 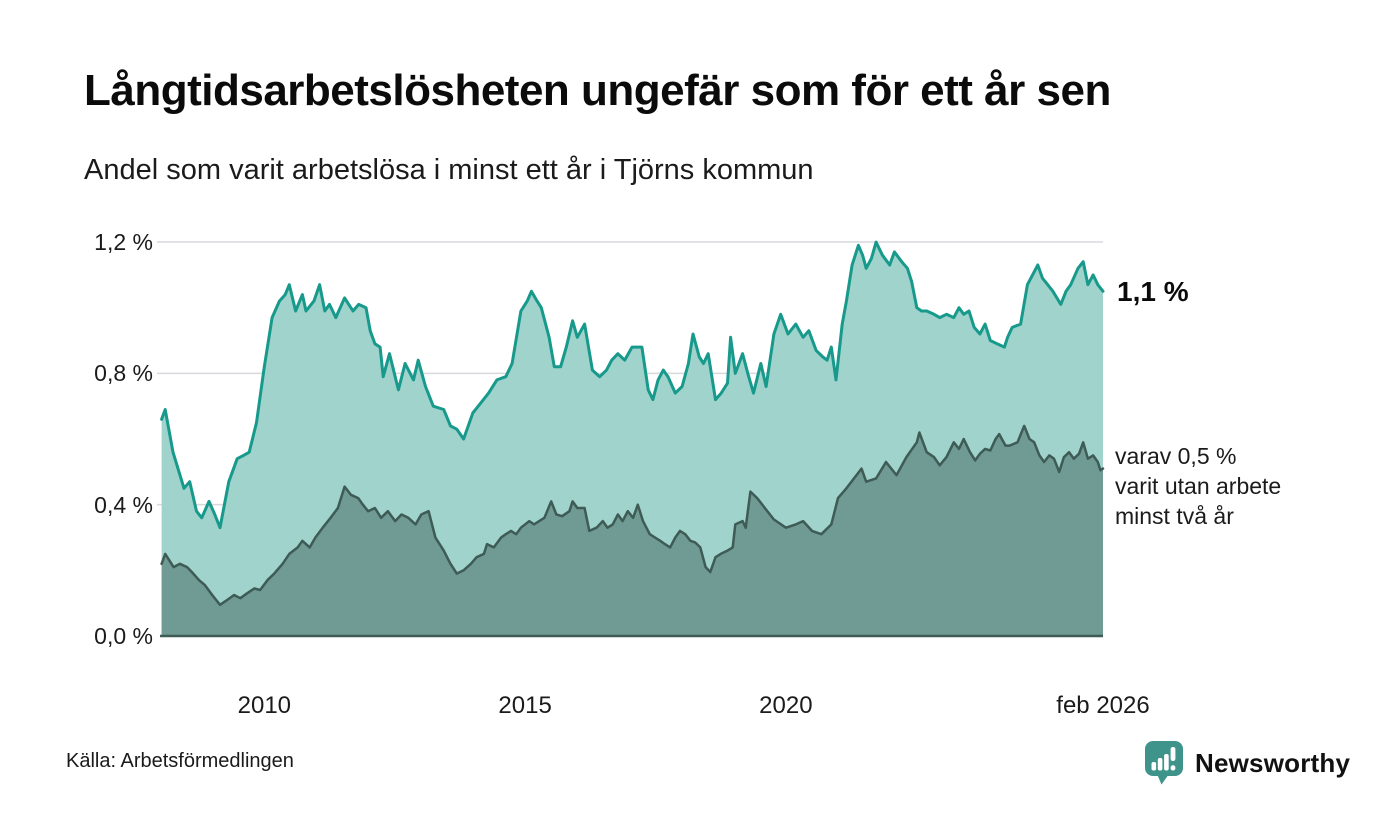 What do you see at coordinates (1273, 762) in the screenshot?
I see `newsworthy-wordmark: Newsworthy` at bounding box center [1273, 762].